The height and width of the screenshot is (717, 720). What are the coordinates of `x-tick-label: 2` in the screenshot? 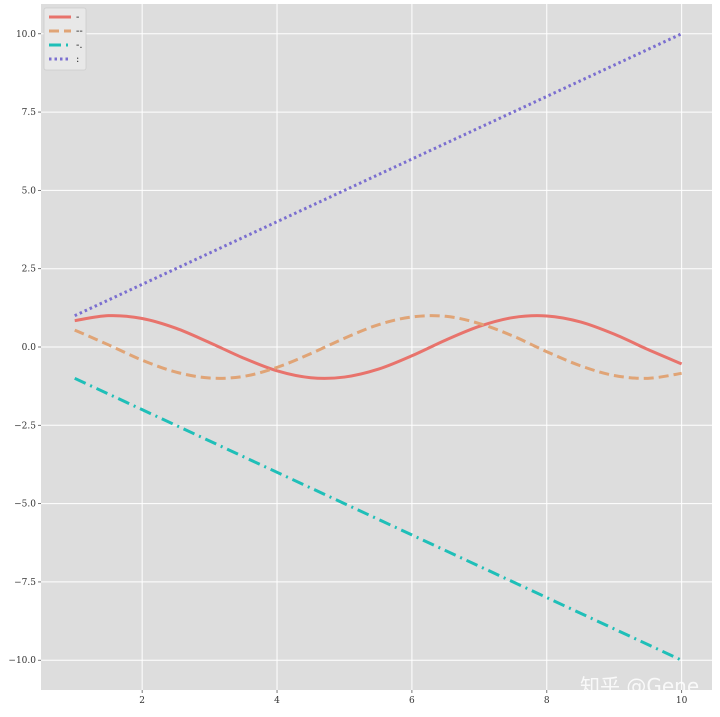 It's located at (142, 701).